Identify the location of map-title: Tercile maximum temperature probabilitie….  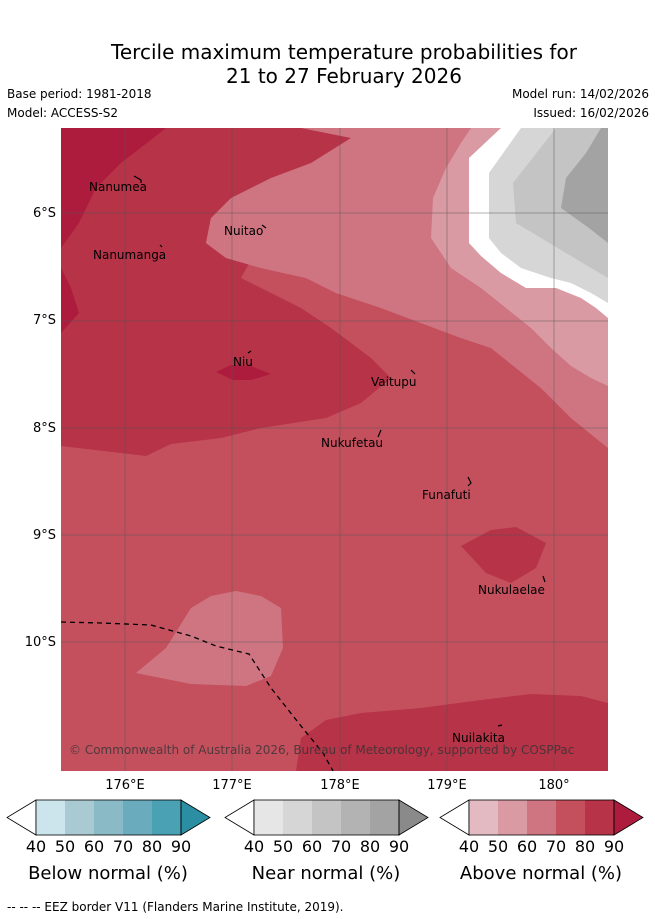
(327, 64).